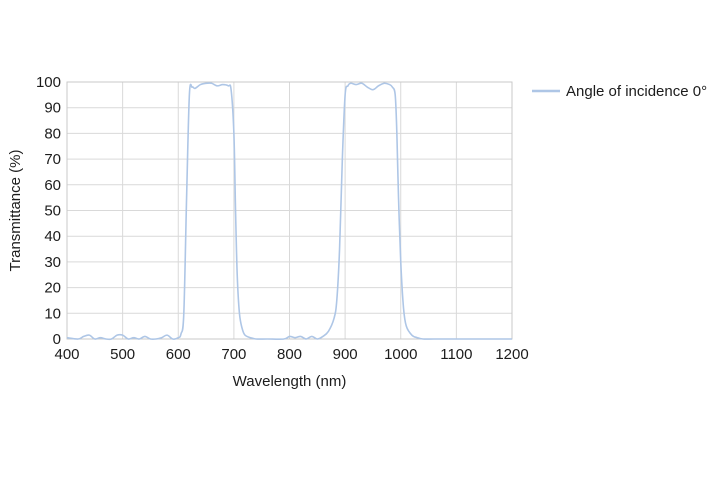 This screenshot has height=480, width=720. I want to click on x-tick-label: 700, so click(233, 354).